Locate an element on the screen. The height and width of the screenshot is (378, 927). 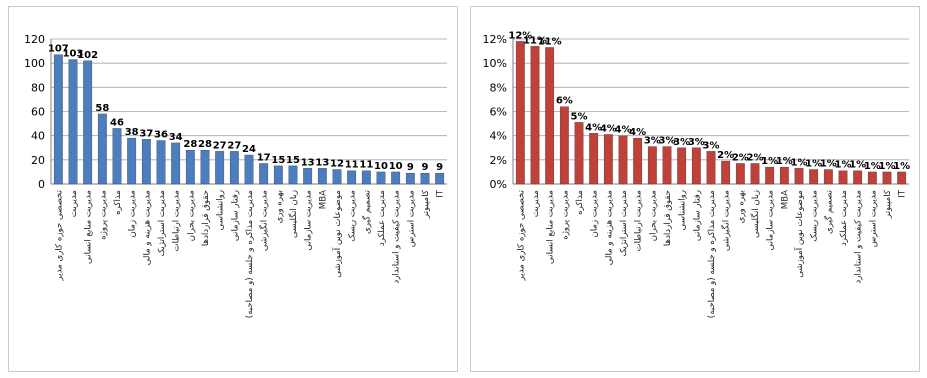
data-label: 6% is located at coordinates (564, 101).